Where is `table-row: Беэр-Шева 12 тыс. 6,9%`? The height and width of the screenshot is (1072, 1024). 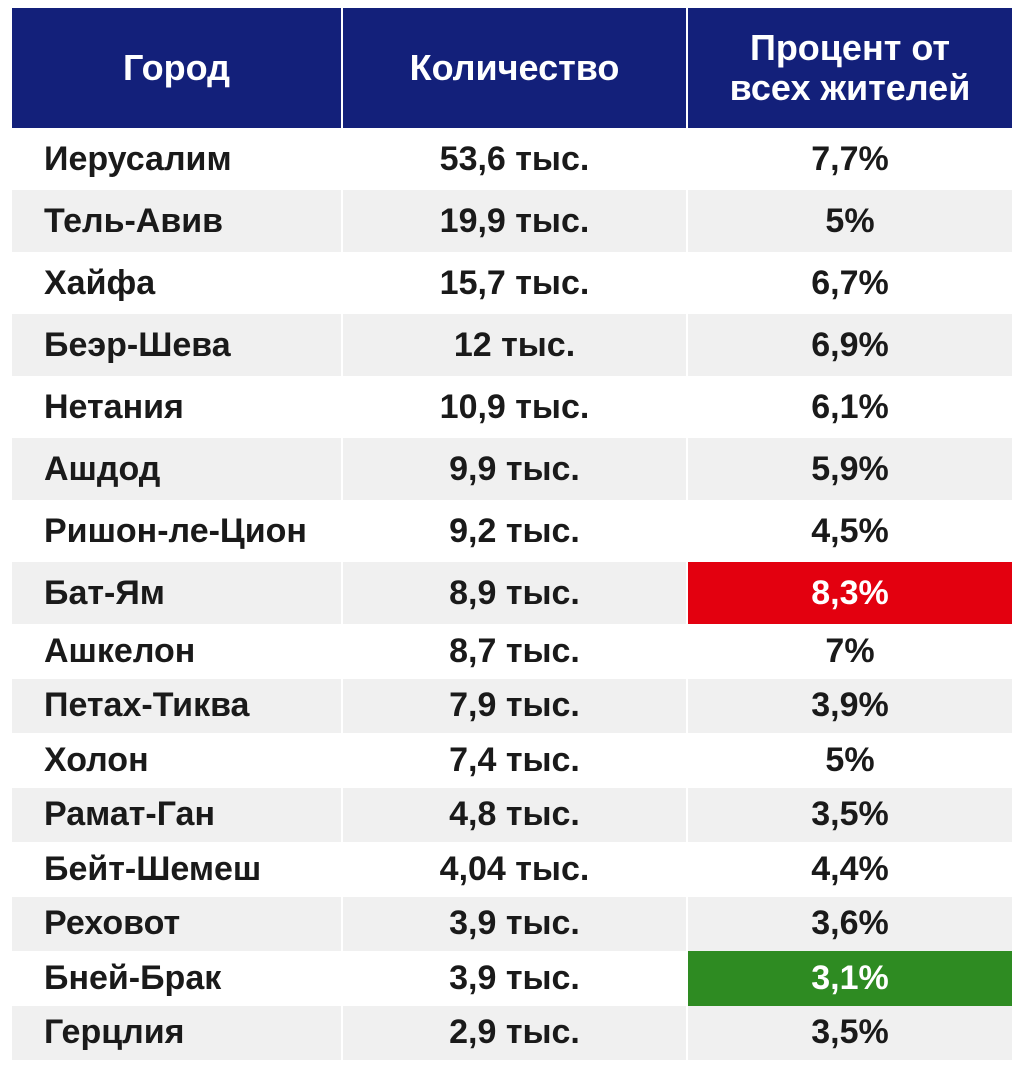
table-row: Беэр-Шева 12 тыс. 6,9% is located at coordinates (512, 345).